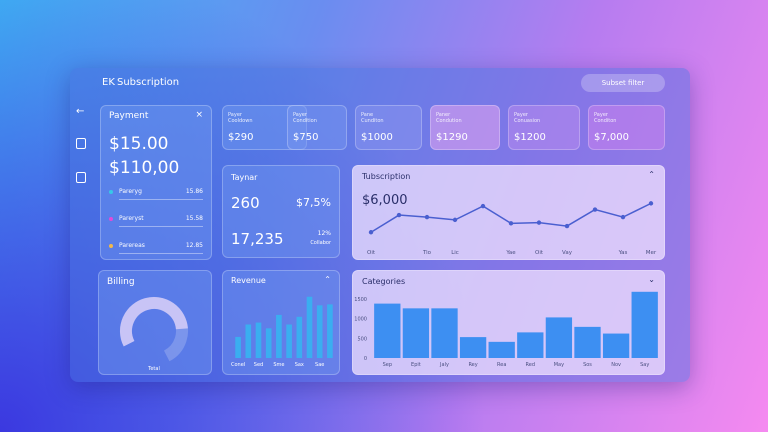 Image resolution: width=768 pixels, height=432 pixels. Describe the element at coordinates (306, 137) in the screenshot. I see `kpi-value: $750` at that location.